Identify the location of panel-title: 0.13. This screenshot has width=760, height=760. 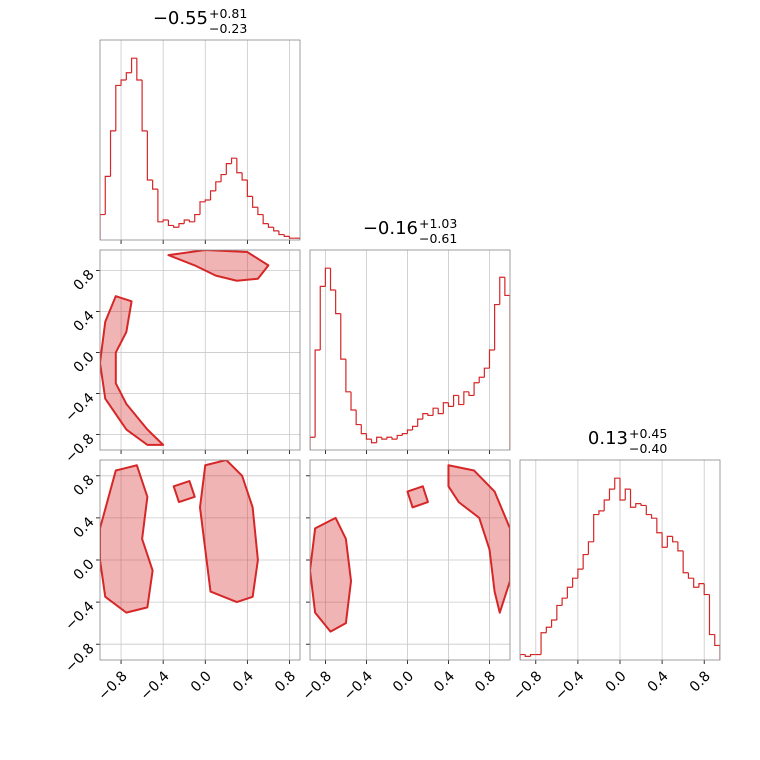
(608, 438).